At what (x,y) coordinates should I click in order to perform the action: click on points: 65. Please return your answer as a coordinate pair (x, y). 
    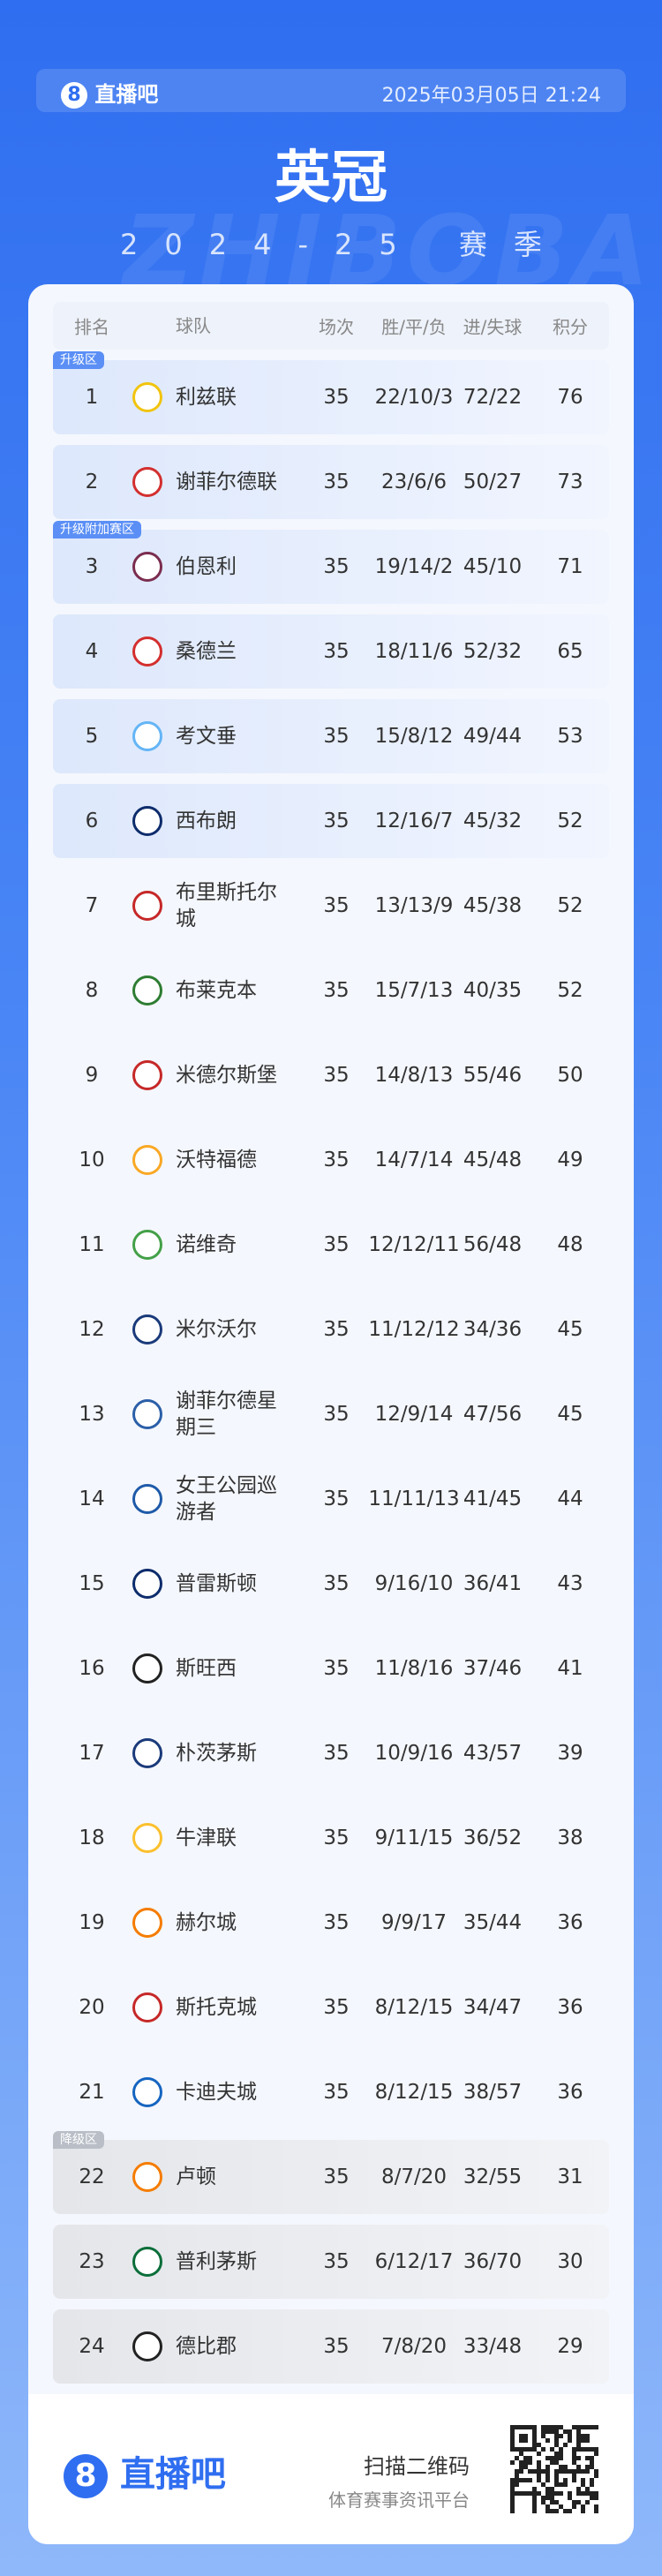
    Looking at the image, I should click on (570, 652).